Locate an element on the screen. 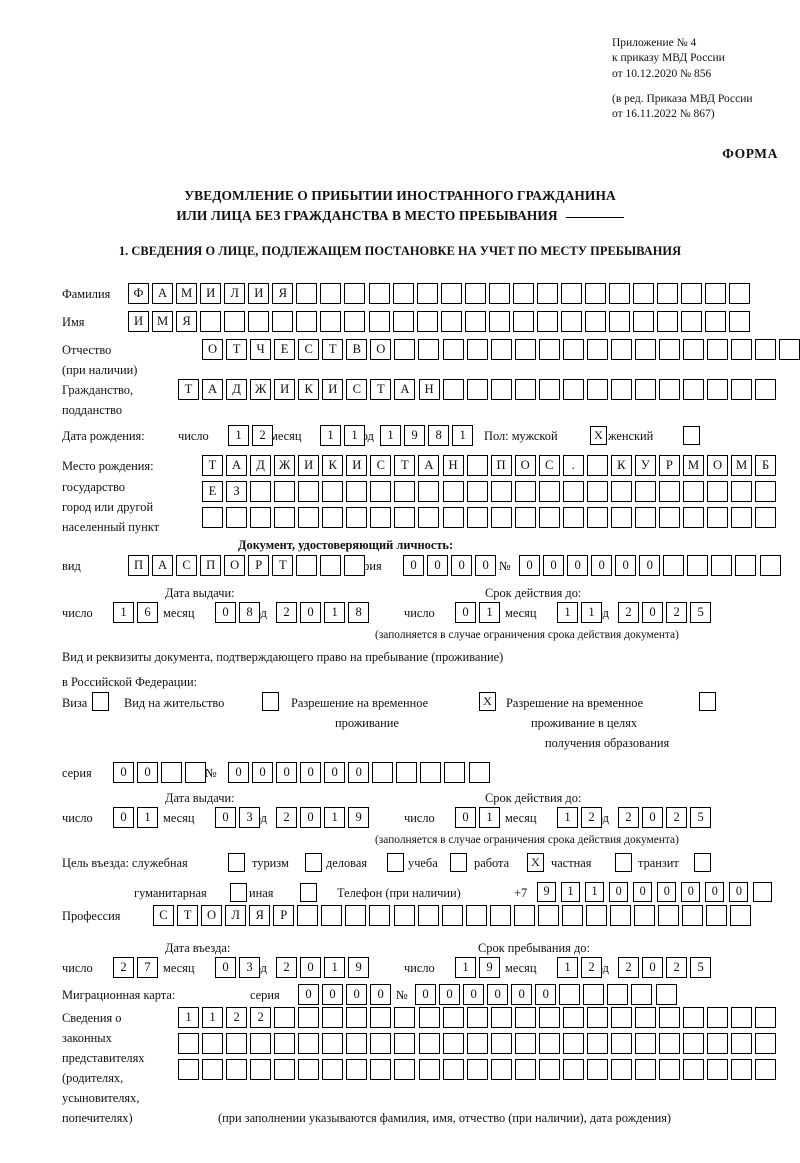 This screenshot has width=800, height=1163. stay-issue-year-cell-2: 1 is located at coordinates (335, 817).